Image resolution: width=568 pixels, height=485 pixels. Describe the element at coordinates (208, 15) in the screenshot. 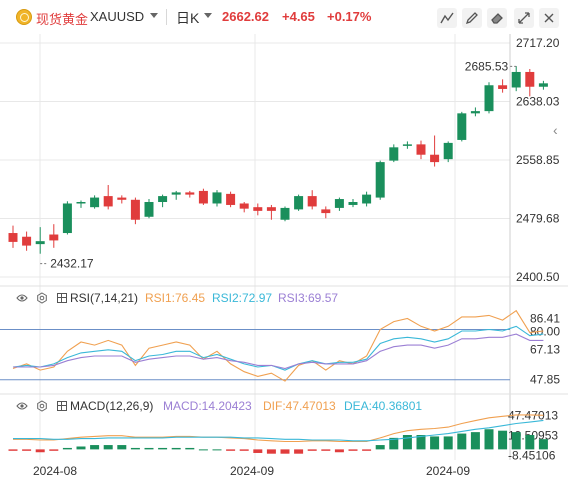

I see `period-dropdown-chevron-icon` at that location.